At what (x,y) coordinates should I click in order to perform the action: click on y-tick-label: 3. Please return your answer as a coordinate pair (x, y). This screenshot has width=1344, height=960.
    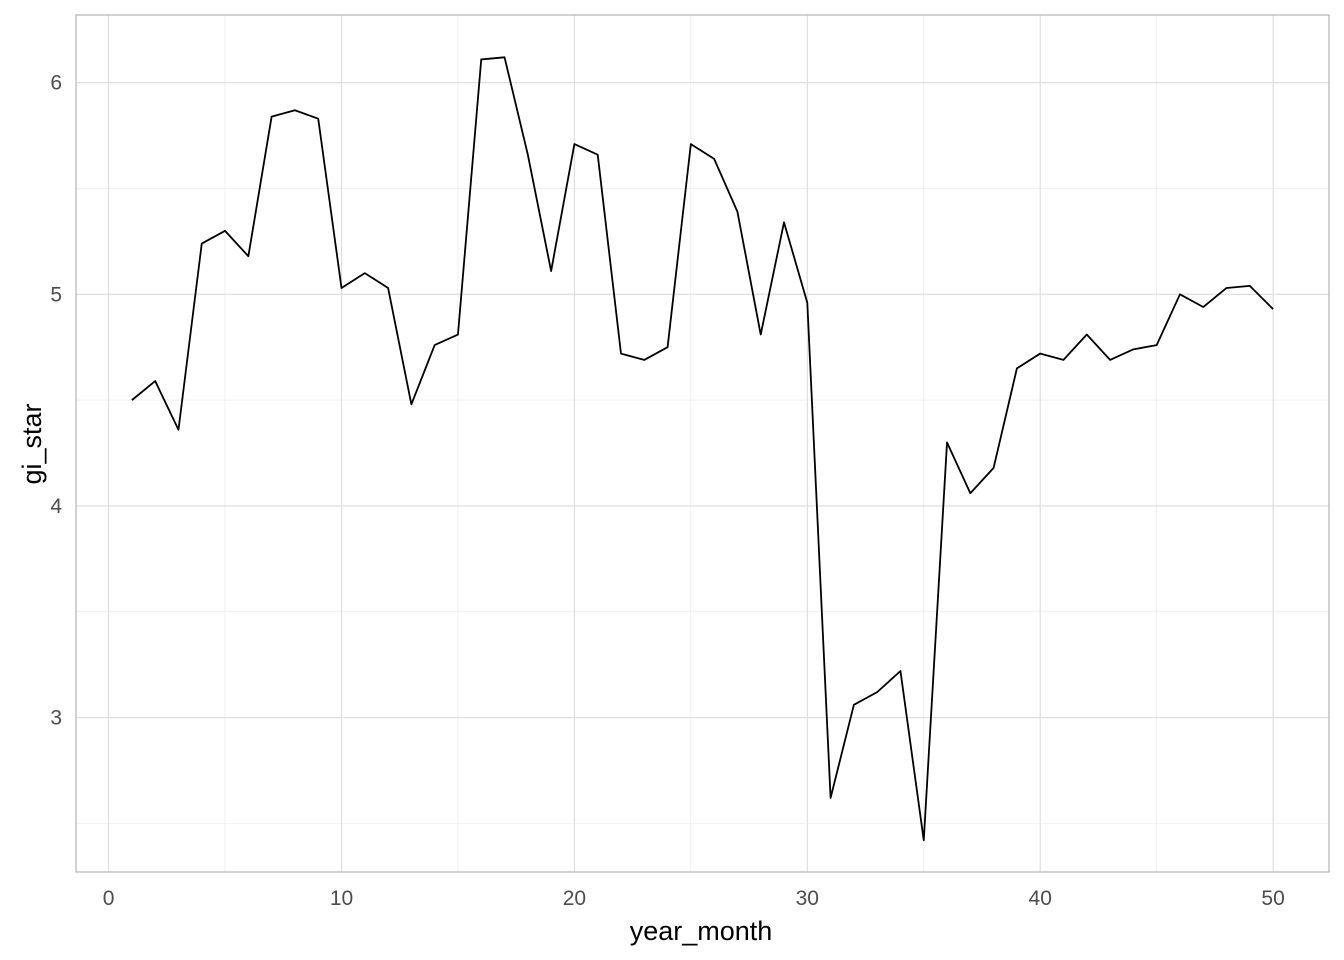
    Looking at the image, I should click on (56, 718).